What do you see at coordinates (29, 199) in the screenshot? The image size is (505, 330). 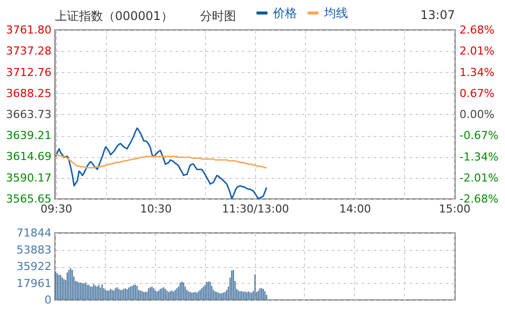 I see `y-tick-label: 3565.65` at bounding box center [29, 199].